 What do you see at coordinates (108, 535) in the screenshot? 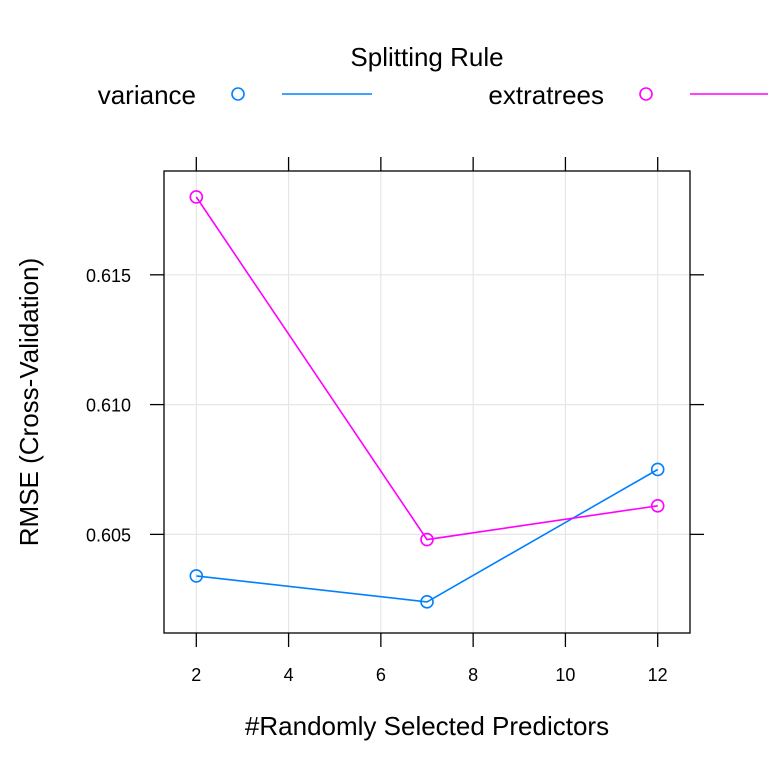
I see `y-tick-label: 0.605` at bounding box center [108, 535].